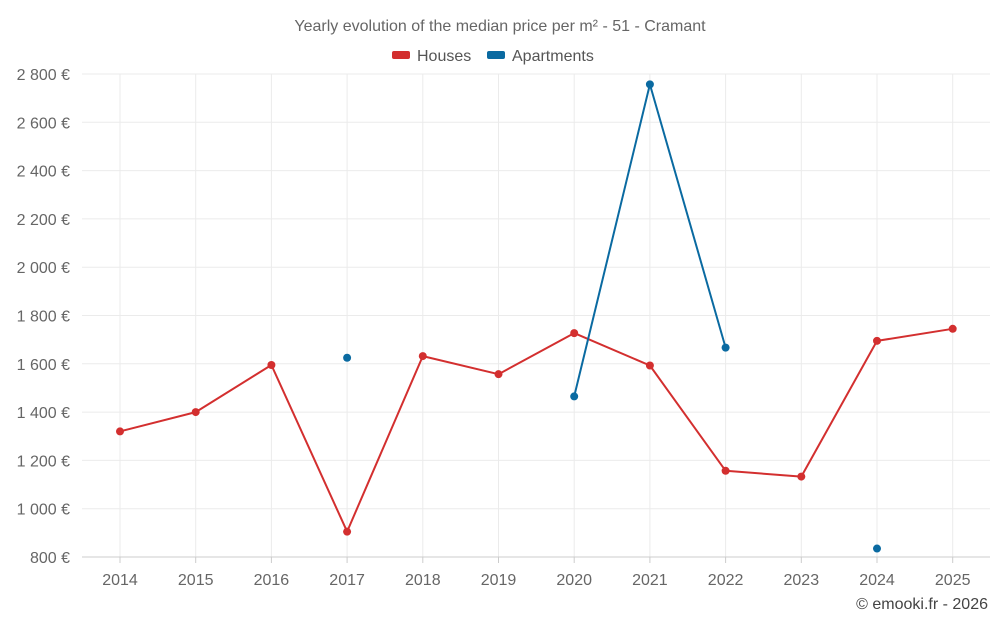 The image size is (1000, 625). What do you see at coordinates (802, 580) in the screenshot?
I see `x-tick-label: 2023` at bounding box center [802, 580].